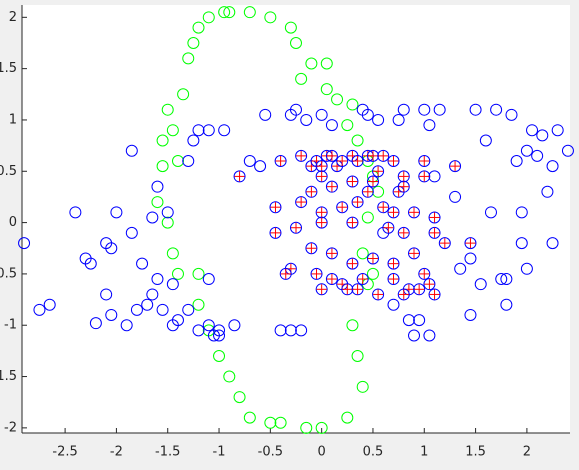 This screenshot has width=579, height=470. What do you see at coordinates (322, 452) in the screenshot?
I see `x-tick-label: 0` at bounding box center [322, 452].